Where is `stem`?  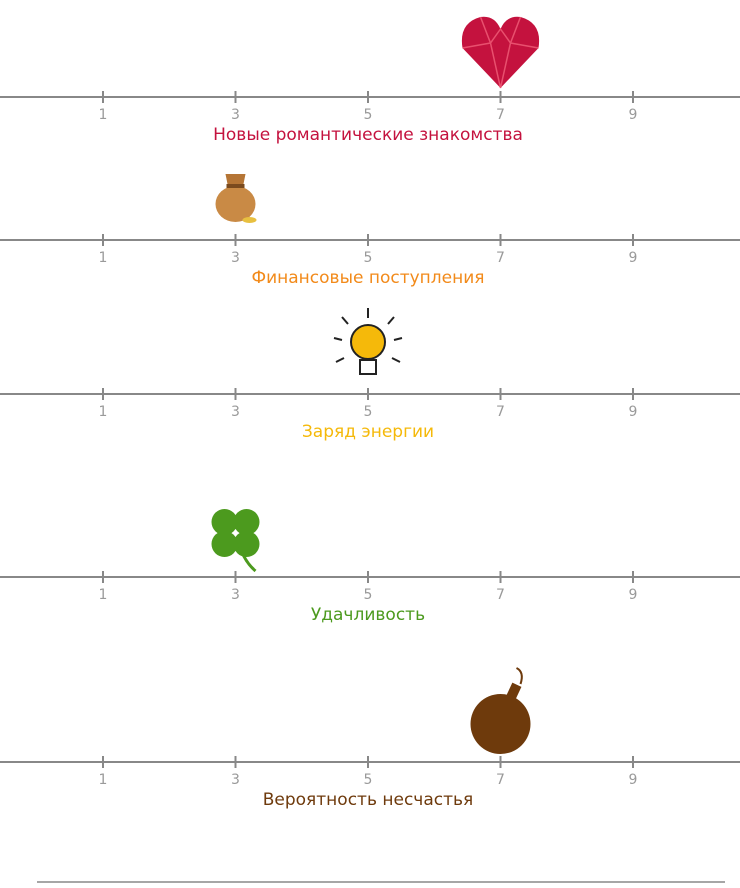 stem is located at coordinates (246, 554).